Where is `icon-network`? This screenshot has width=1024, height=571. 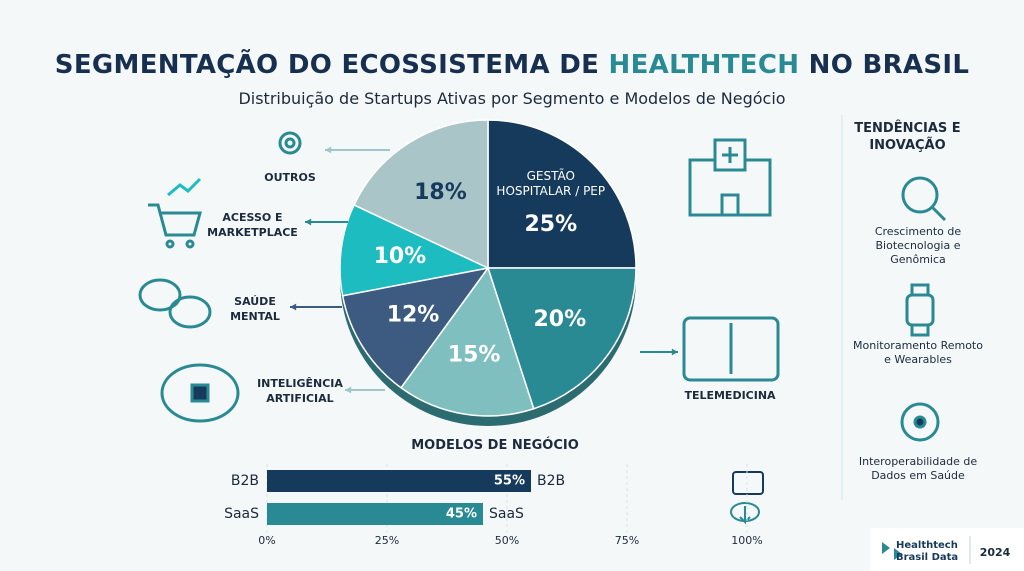 icon-network is located at coordinates (920, 422).